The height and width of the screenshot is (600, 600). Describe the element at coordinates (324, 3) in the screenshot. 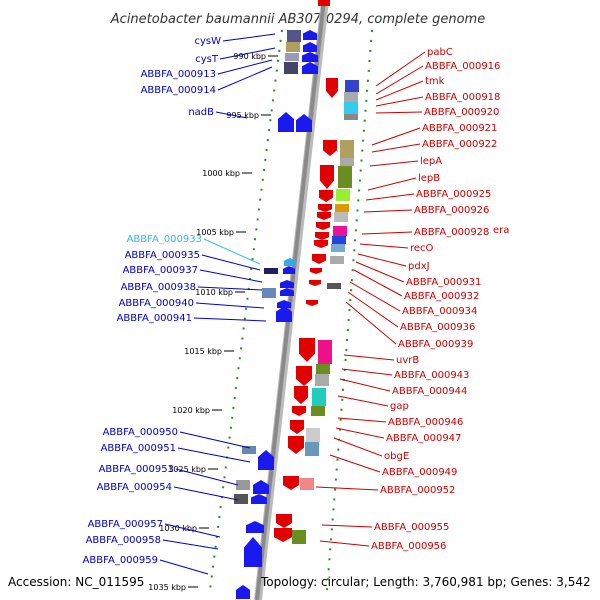

I see `top-gene-fragment` at that location.